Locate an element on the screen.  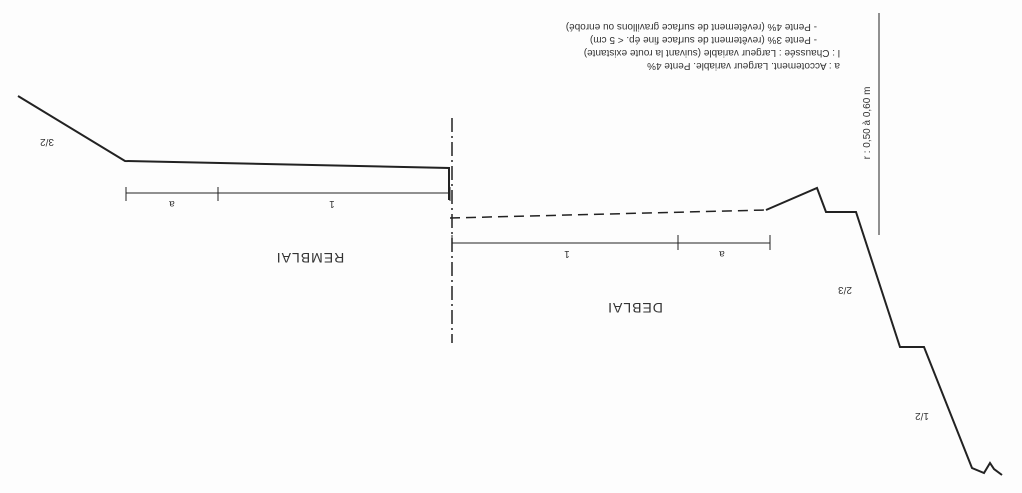
remblai-profile-line is located at coordinates (233, 147).